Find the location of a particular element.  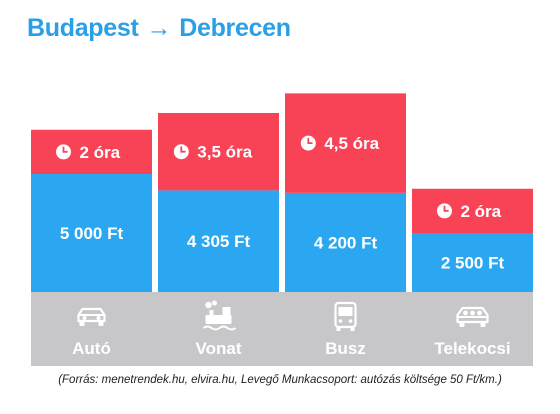

cost-label: 4 305 Ft is located at coordinates (219, 241).